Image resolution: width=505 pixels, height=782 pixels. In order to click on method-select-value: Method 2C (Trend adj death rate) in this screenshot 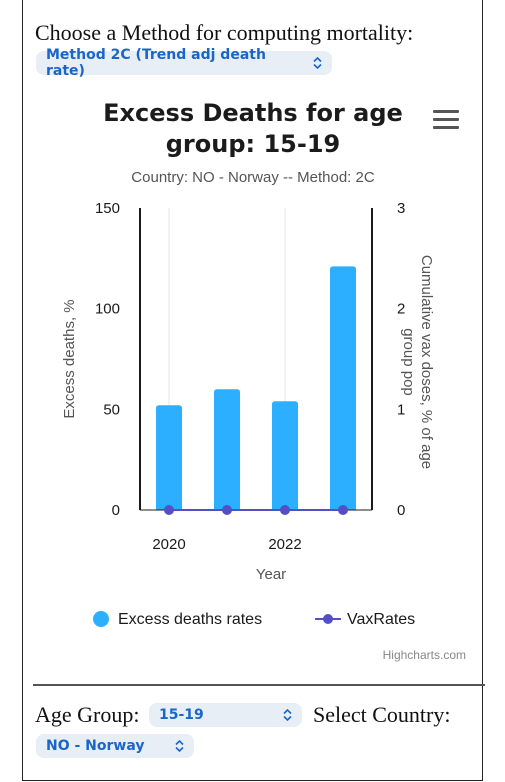, I will do `click(156, 63)`.